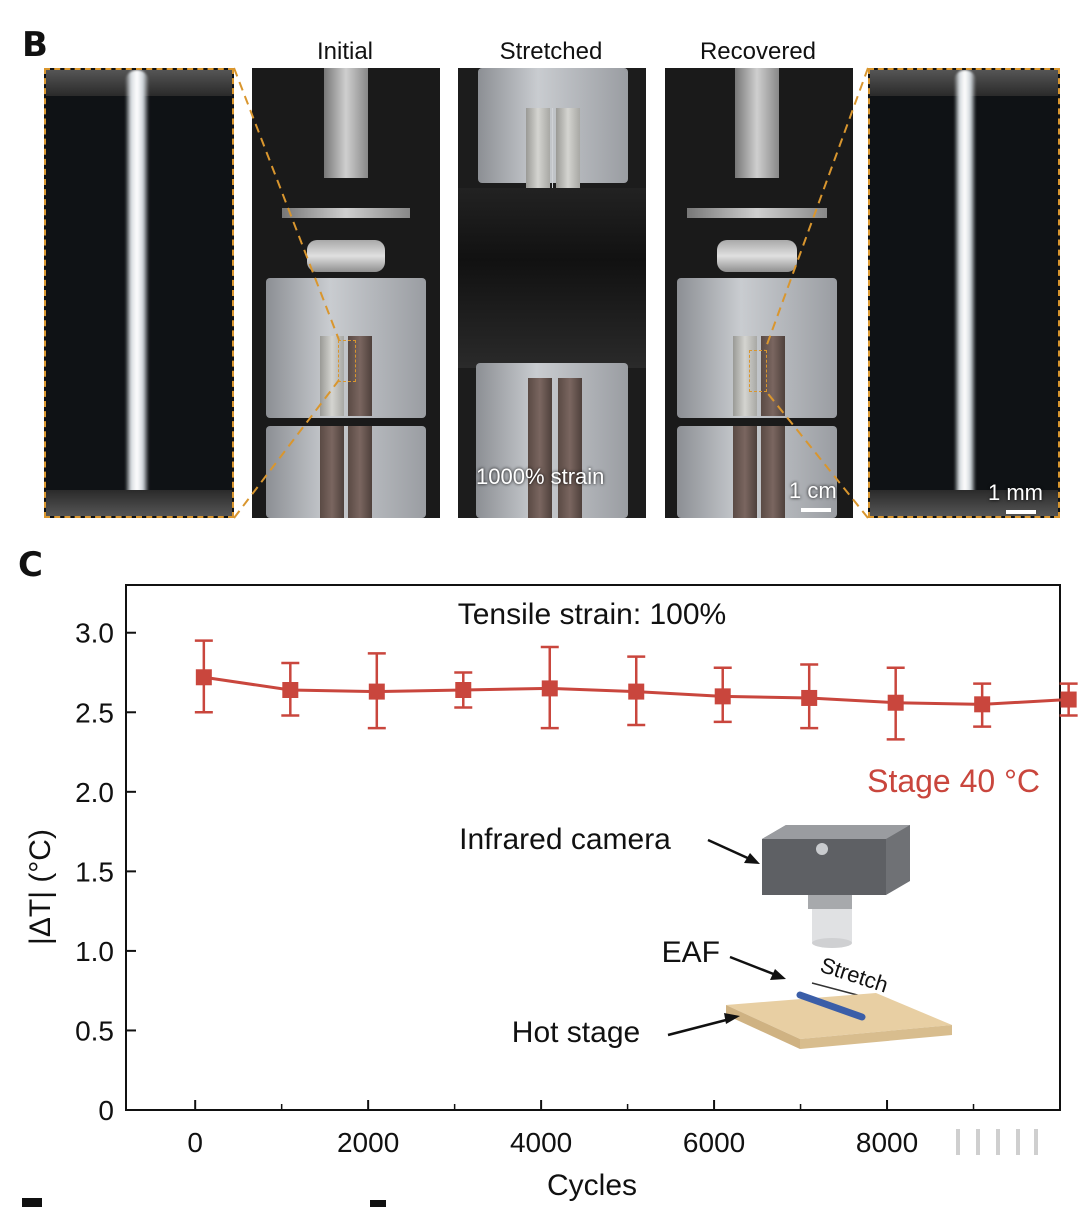 The height and width of the screenshot is (1207, 1080). Describe the element at coordinates (714, 1142) in the screenshot. I see `x-tick-label: 6000` at that location.